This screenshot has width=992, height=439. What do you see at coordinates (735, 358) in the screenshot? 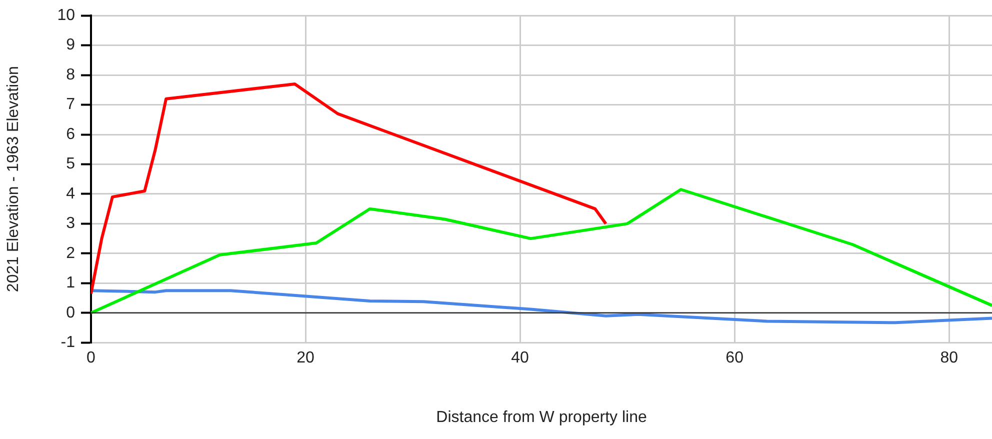
I see `x-tick-label: 60` at bounding box center [735, 358].